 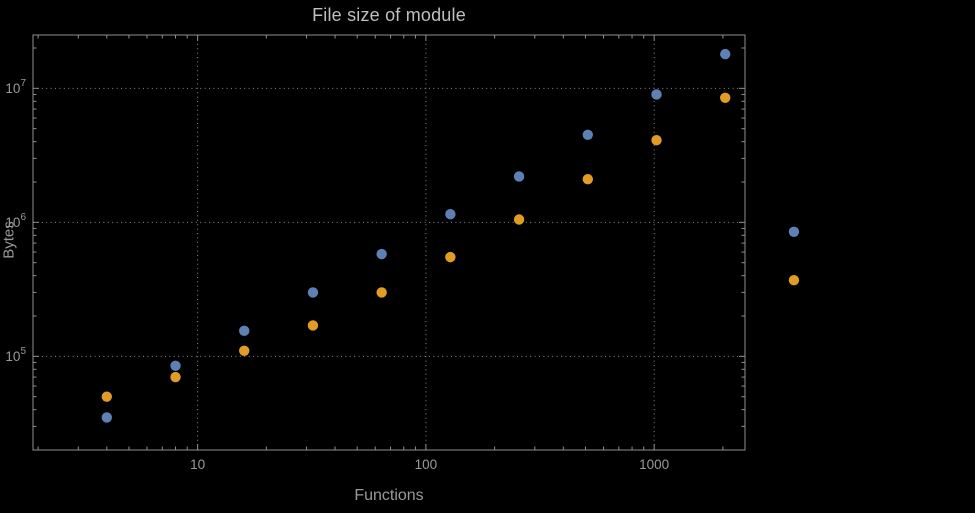 What do you see at coordinates (426, 464) in the screenshot?
I see `x-tick-label: 100` at bounding box center [426, 464].